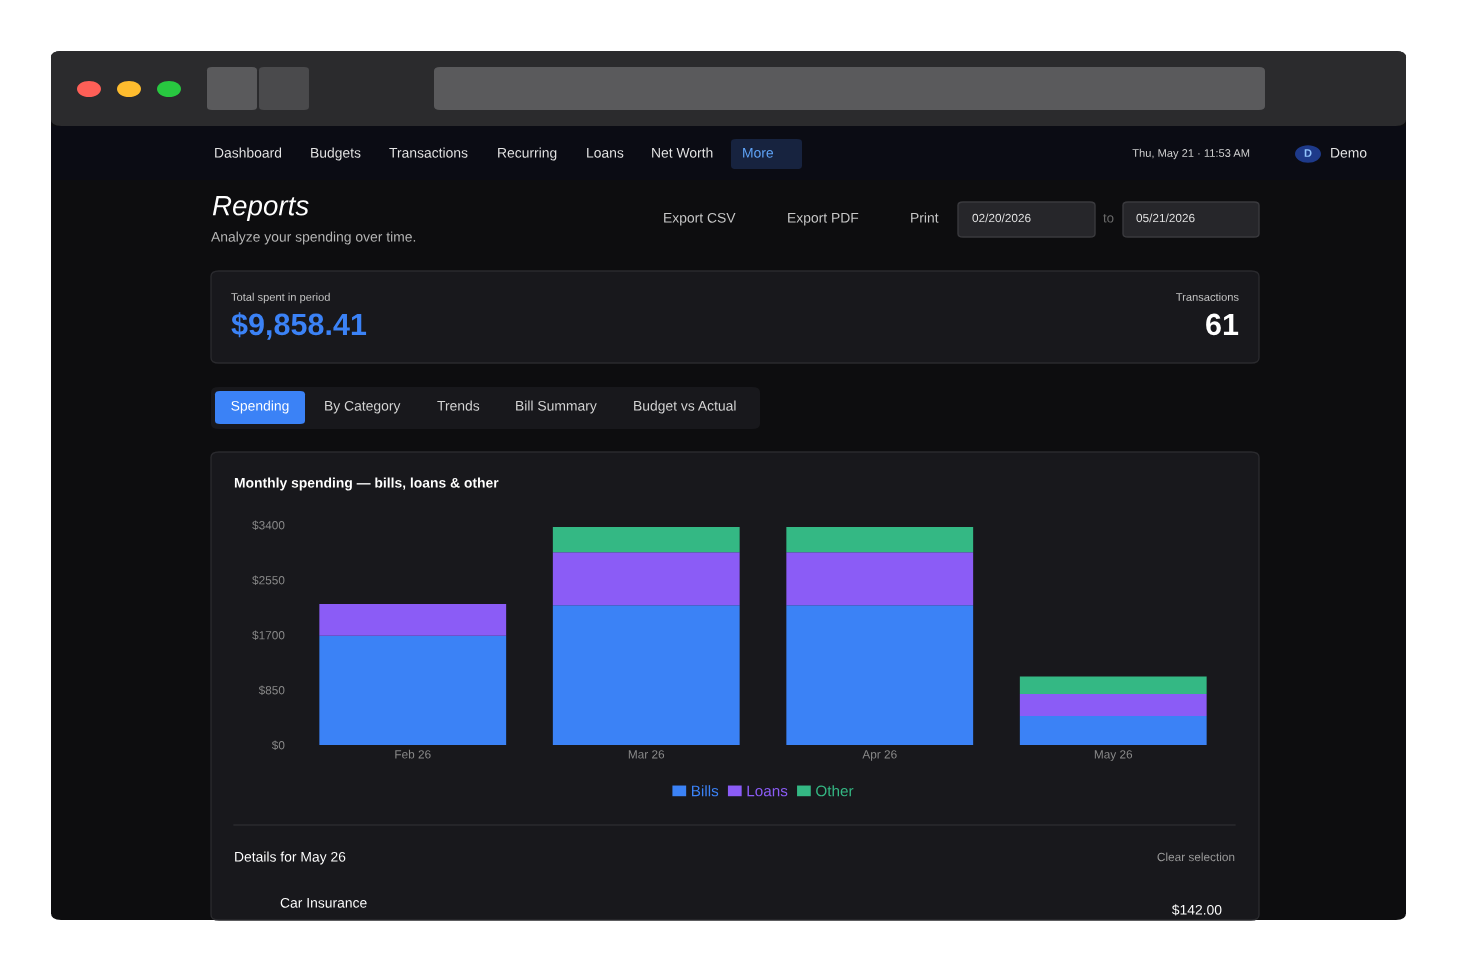 The image size is (1457, 972). Describe the element at coordinates (1191, 154) in the screenshot. I see `text: Thu, May 21 · 11:53 AM` at that location.